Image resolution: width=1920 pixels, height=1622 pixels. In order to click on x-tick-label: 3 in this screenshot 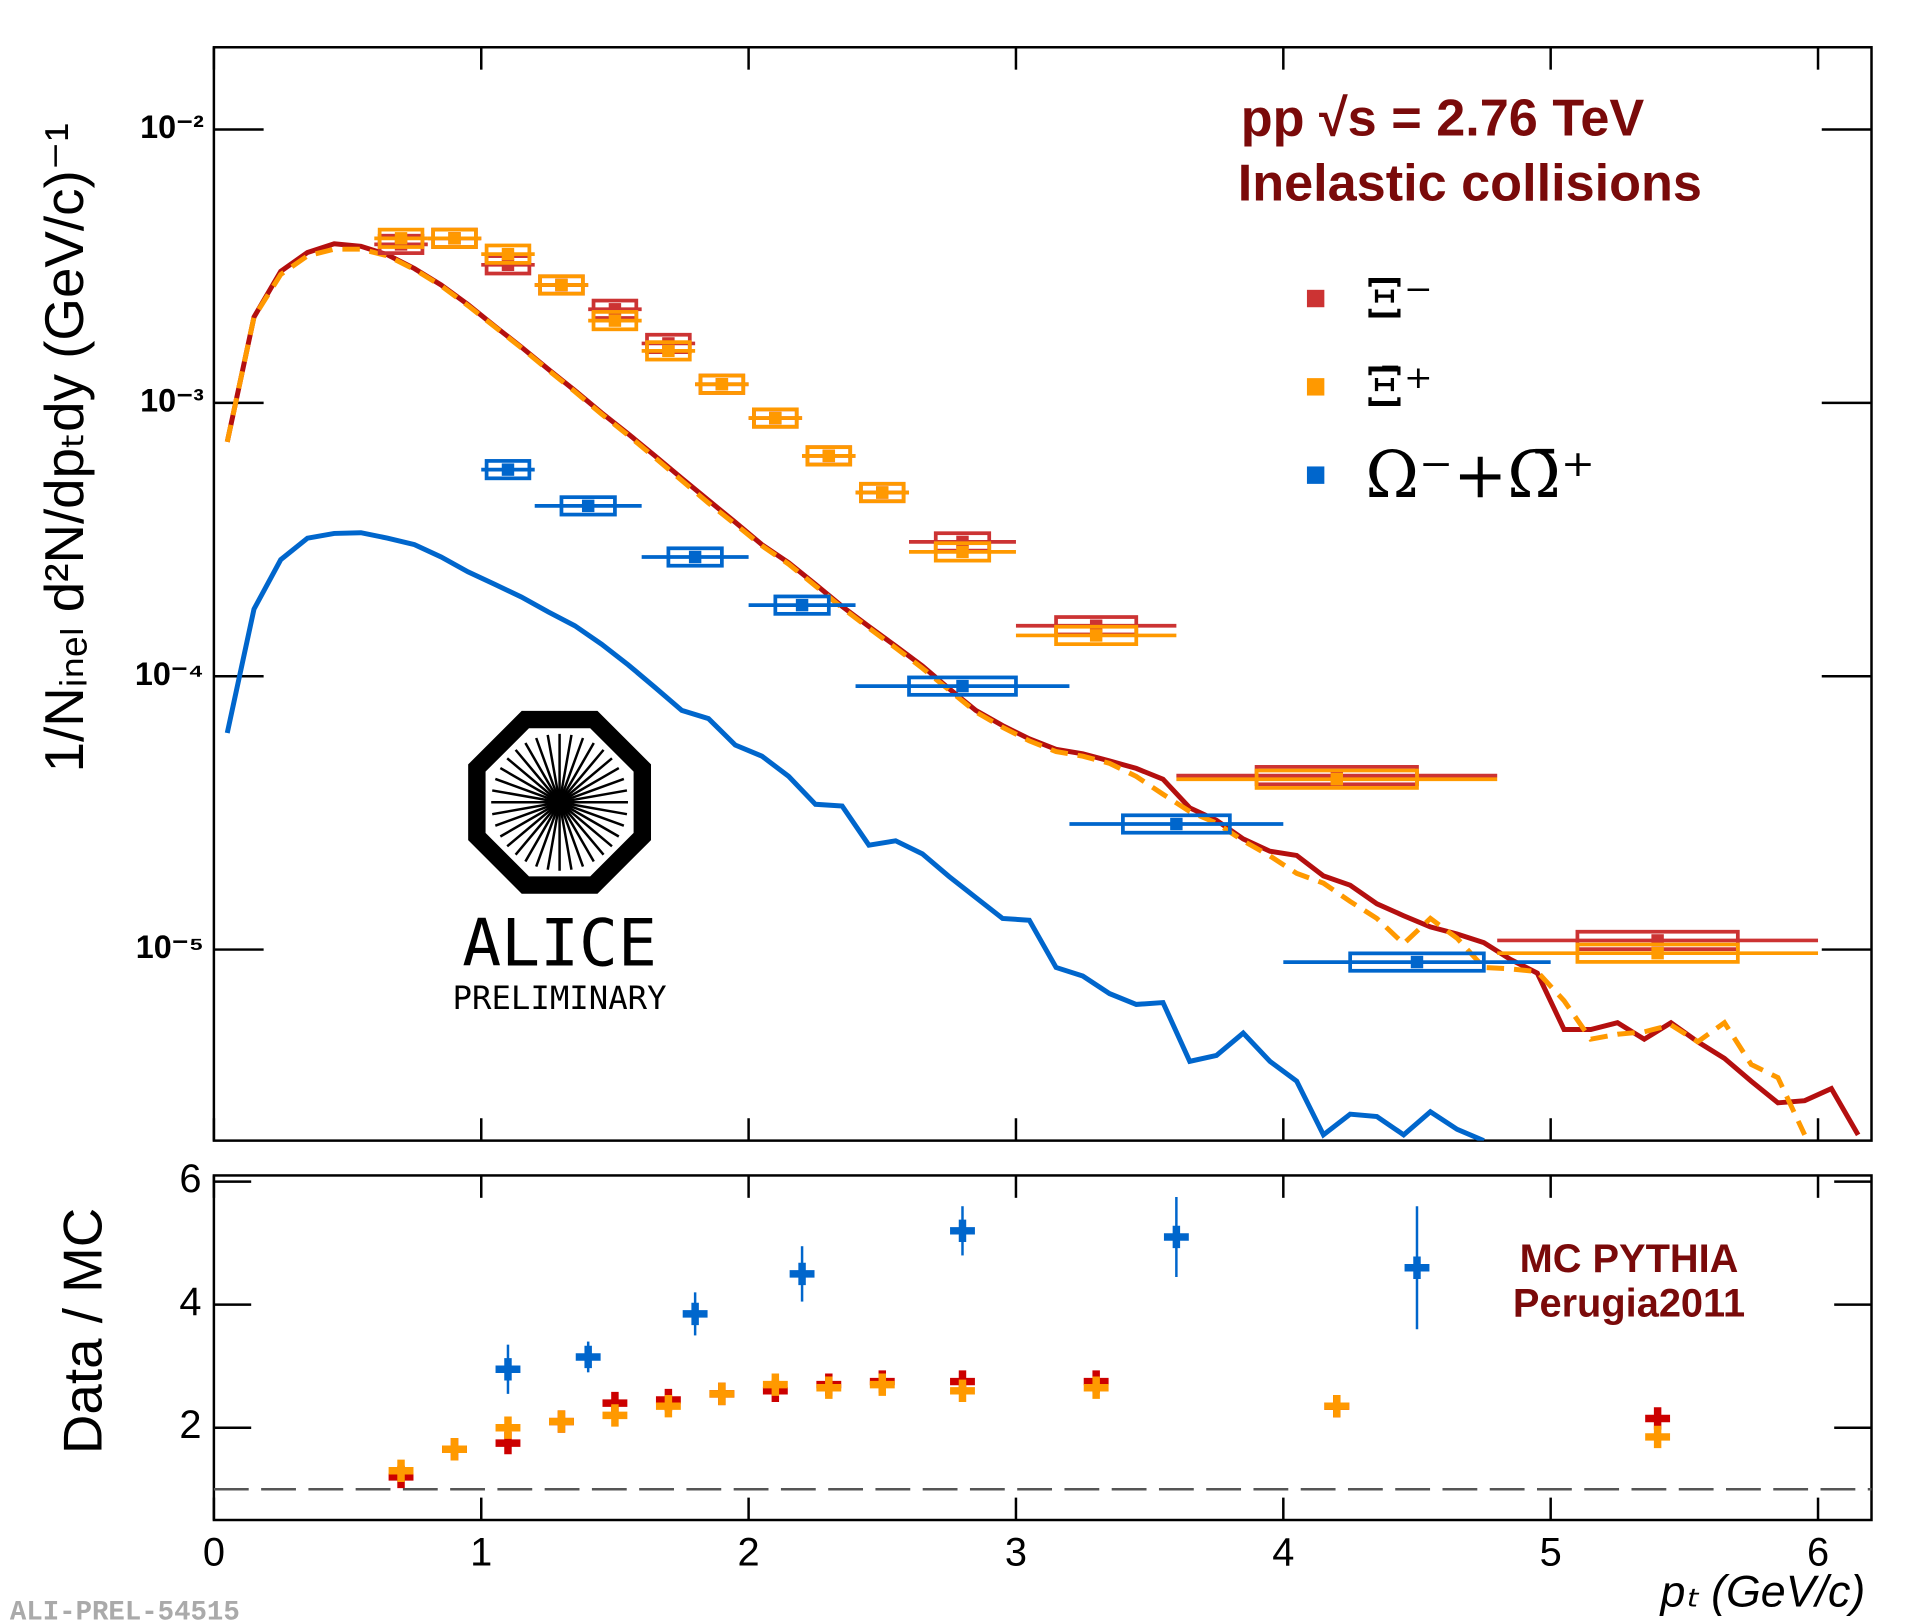, I will do `click(1016, 1552)`.